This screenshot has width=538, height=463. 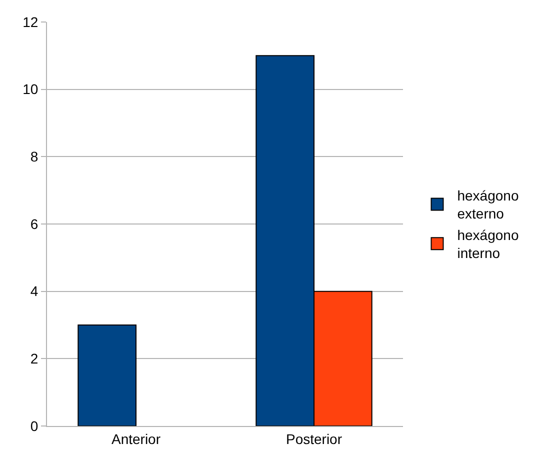 What do you see at coordinates (34, 358) in the screenshot?
I see `y-tick-label: 2` at bounding box center [34, 358].